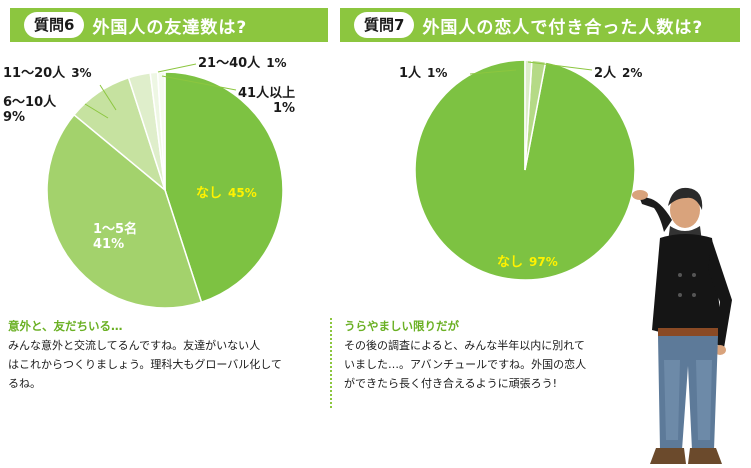 The image size is (751, 468). What do you see at coordinates (54, 25) in the screenshot?
I see `q6-badge: 質問6` at bounding box center [54, 25].